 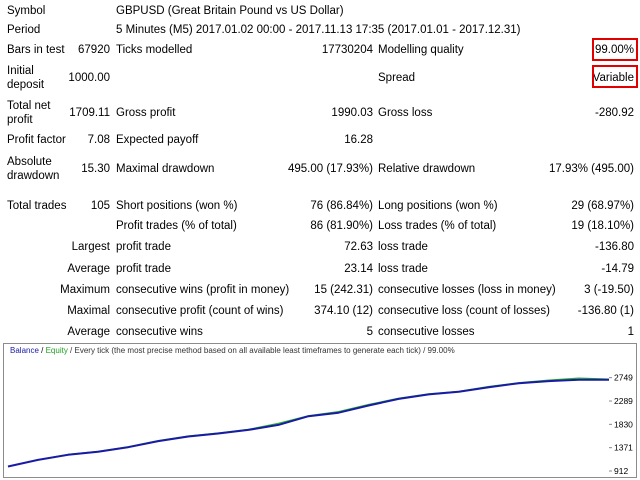 What do you see at coordinates (95, 169) in the screenshot?
I see `absolute-drawdown-value: 15.30` at bounding box center [95, 169].